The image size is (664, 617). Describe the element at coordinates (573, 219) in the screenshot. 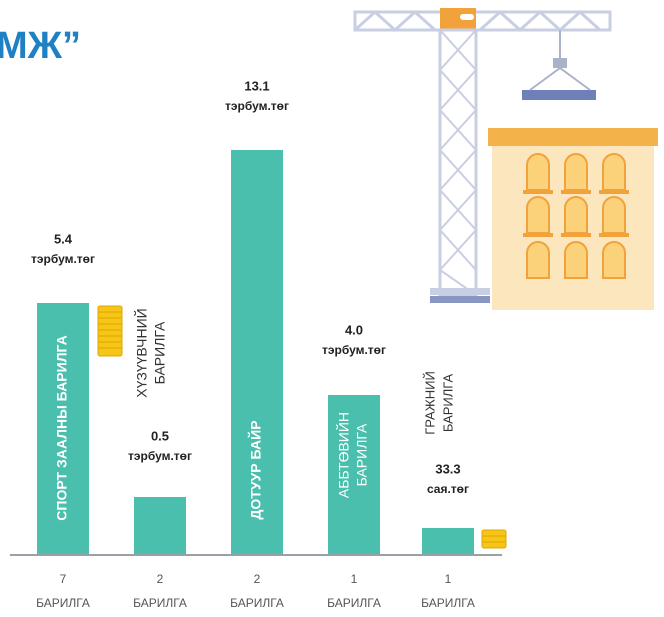

I see `building-illustration` at that location.